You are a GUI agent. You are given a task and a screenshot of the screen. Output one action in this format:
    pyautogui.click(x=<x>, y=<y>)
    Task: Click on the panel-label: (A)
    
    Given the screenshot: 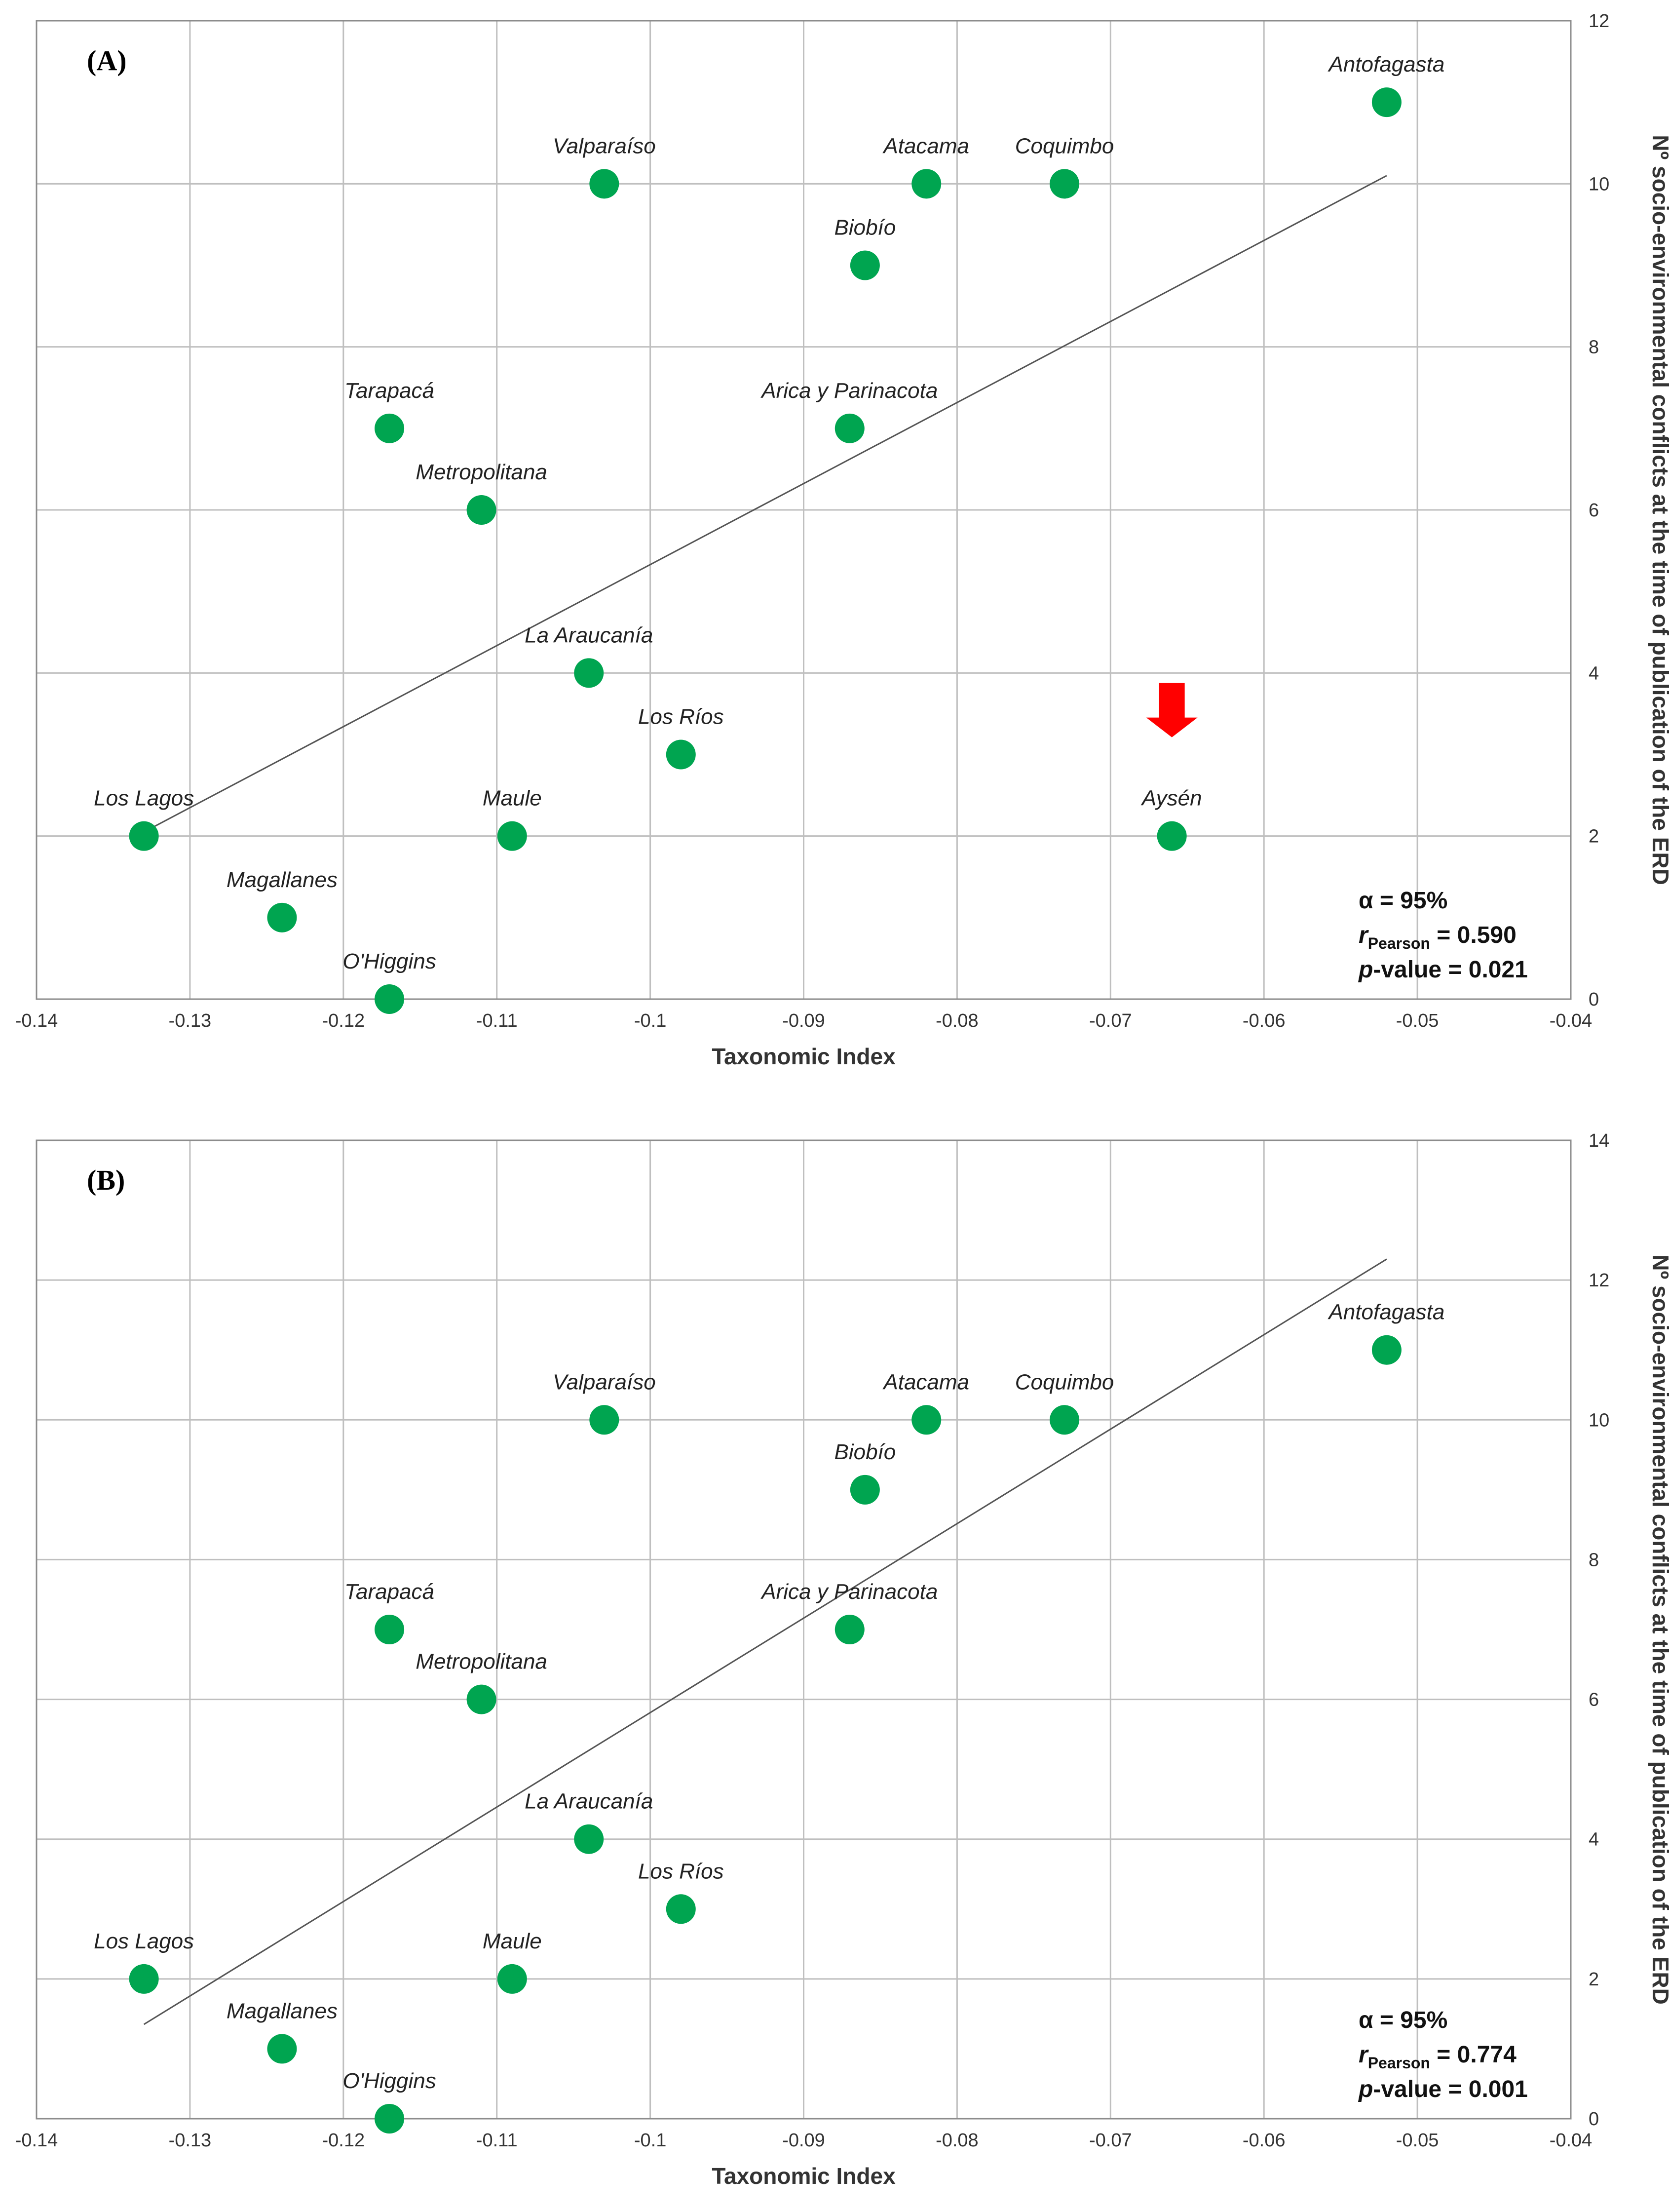 What is the action you would take?
    pyautogui.click(x=107, y=61)
    